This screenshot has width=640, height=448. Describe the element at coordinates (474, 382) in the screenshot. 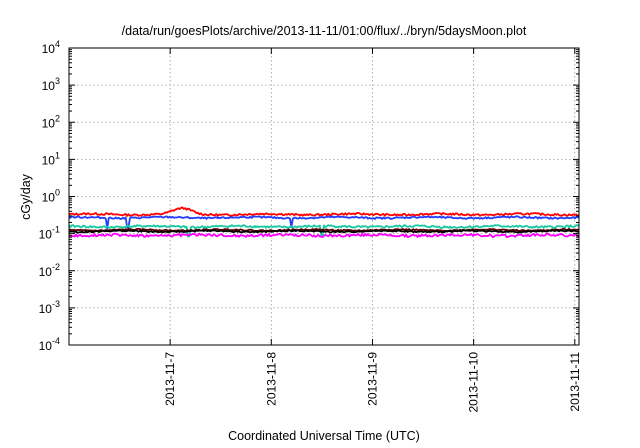

I see `x-tick-label: 2013-11-10` at that location.